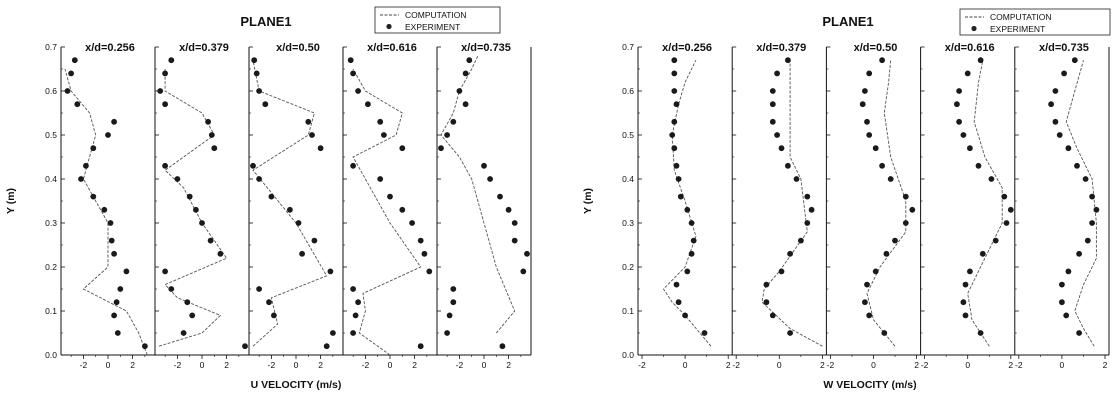 The width and height of the screenshot is (1115, 405). I want to click on x-axis-label: U VELOCITY (m/s), so click(296, 385).